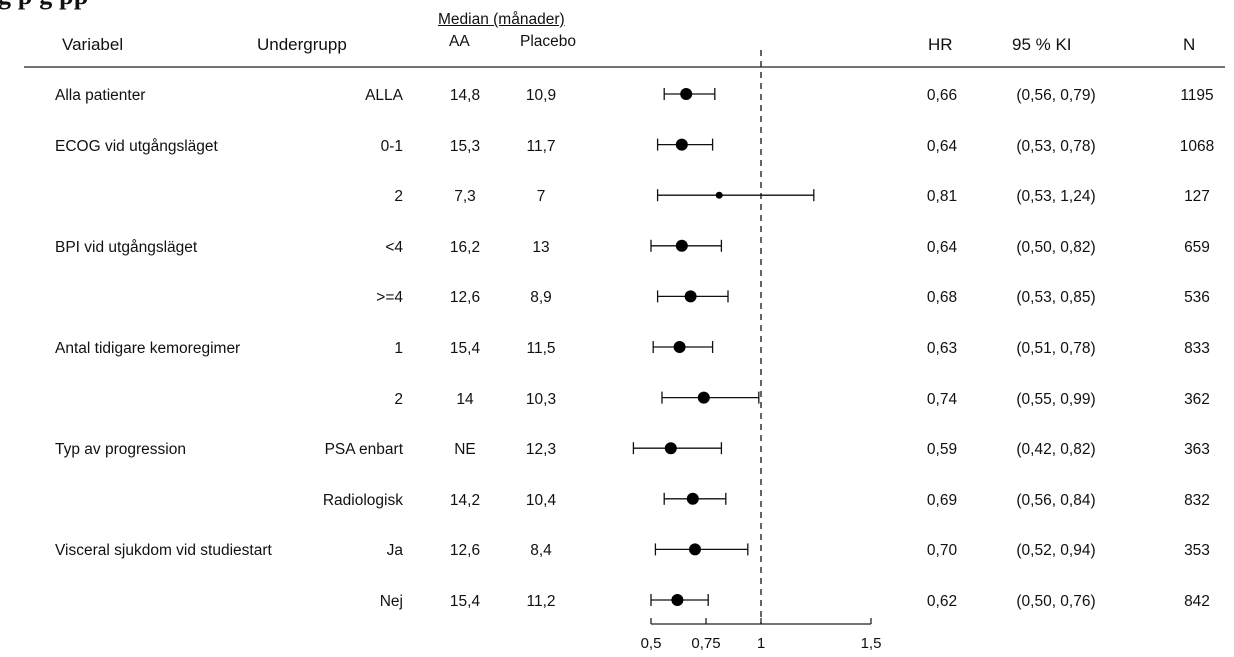 Image resolution: width=1234 pixels, height=657 pixels. What do you see at coordinates (362, 500) in the screenshot?
I see `row-subgroup: Radiologisk` at bounding box center [362, 500].